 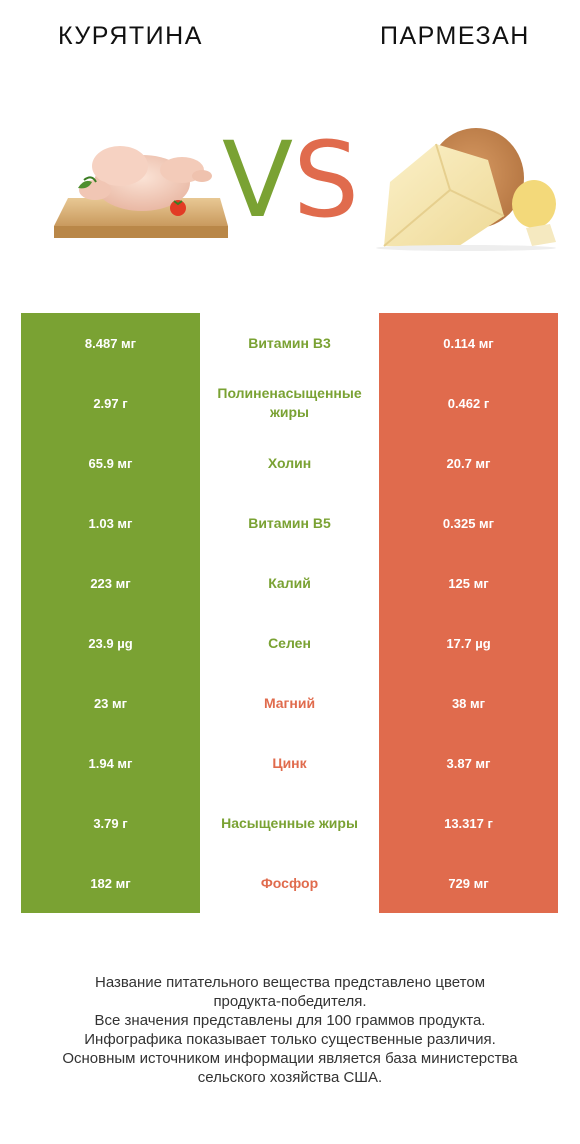 I want to click on left-value-cell: 1.94 мг, so click(x=110, y=763).